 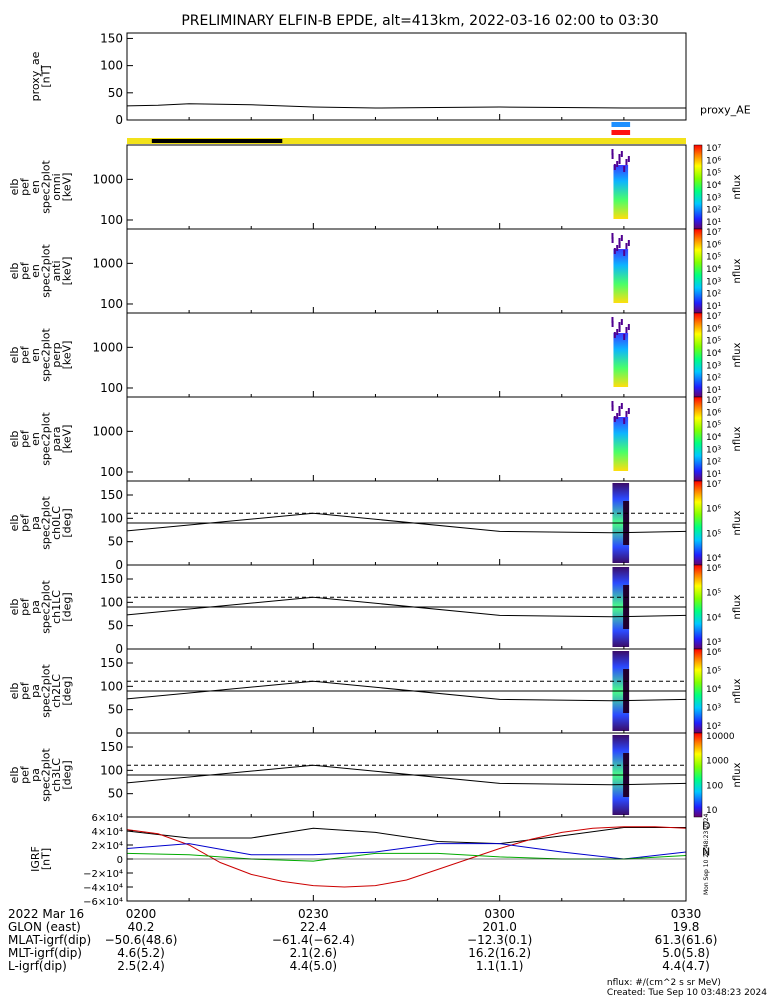 I want to click on colorbar-tick-label: 10², so click(x=713, y=295).